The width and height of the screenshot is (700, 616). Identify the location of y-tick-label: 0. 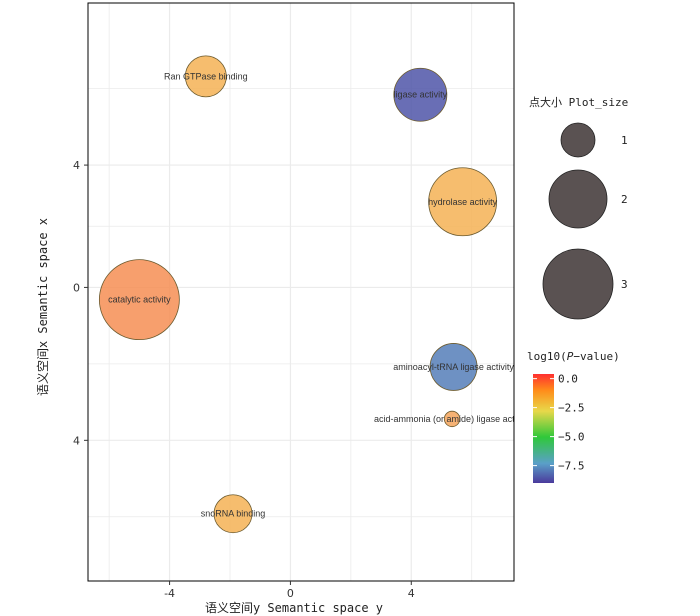
(76, 287).